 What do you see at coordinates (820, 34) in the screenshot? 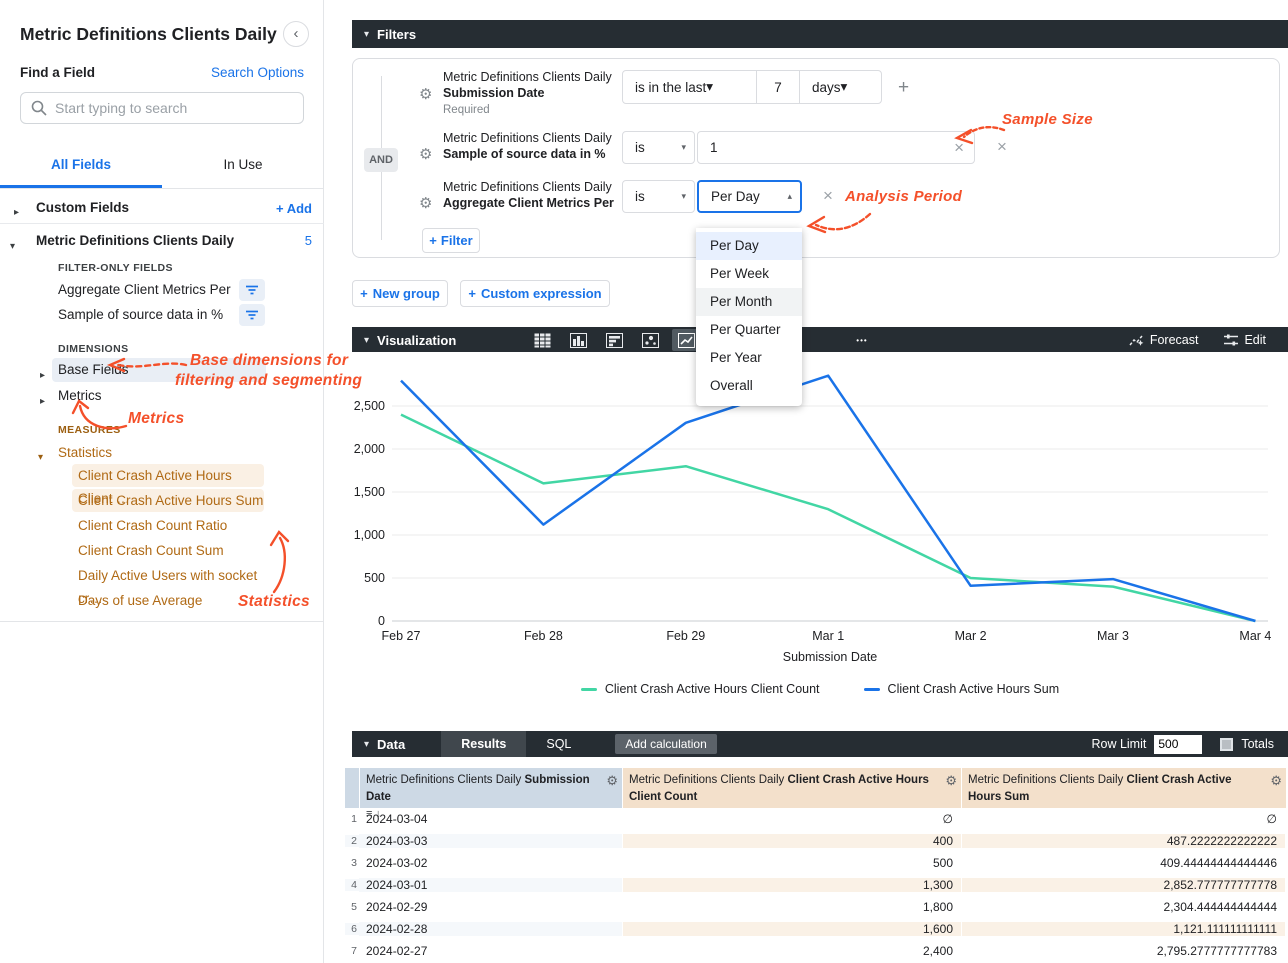
I see `filters-section-header: ▾ Filters` at bounding box center [820, 34].